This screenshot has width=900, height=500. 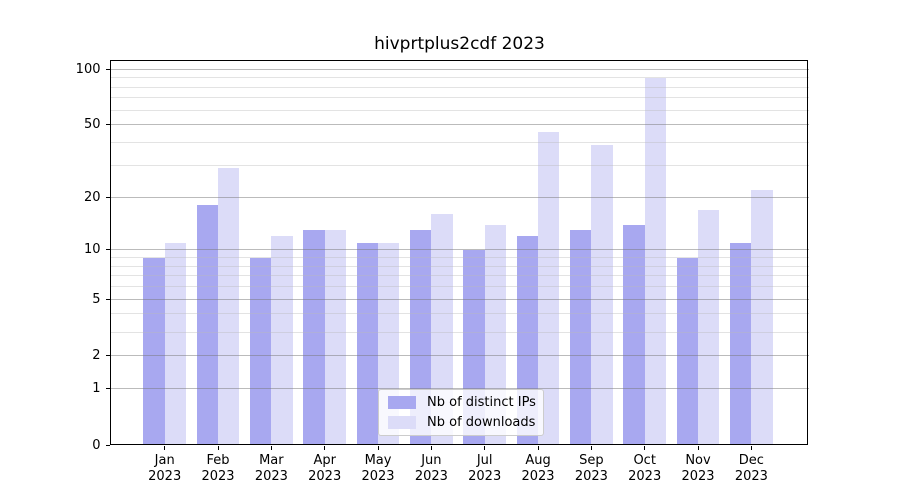 What do you see at coordinates (229, 306) in the screenshot?
I see `bar-feb-downloads` at bounding box center [229, 306].